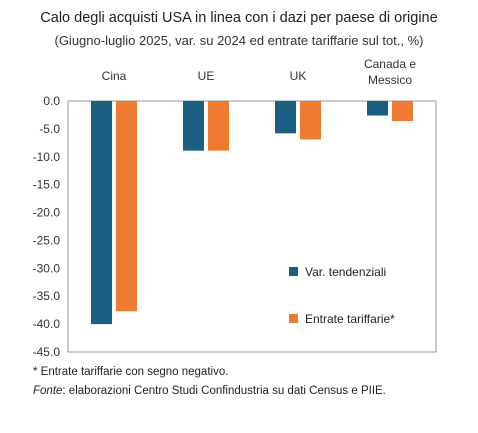 The image size is (478, 433). I want to click on legend-label: Entrate tariffarie*, so click(350, 319).